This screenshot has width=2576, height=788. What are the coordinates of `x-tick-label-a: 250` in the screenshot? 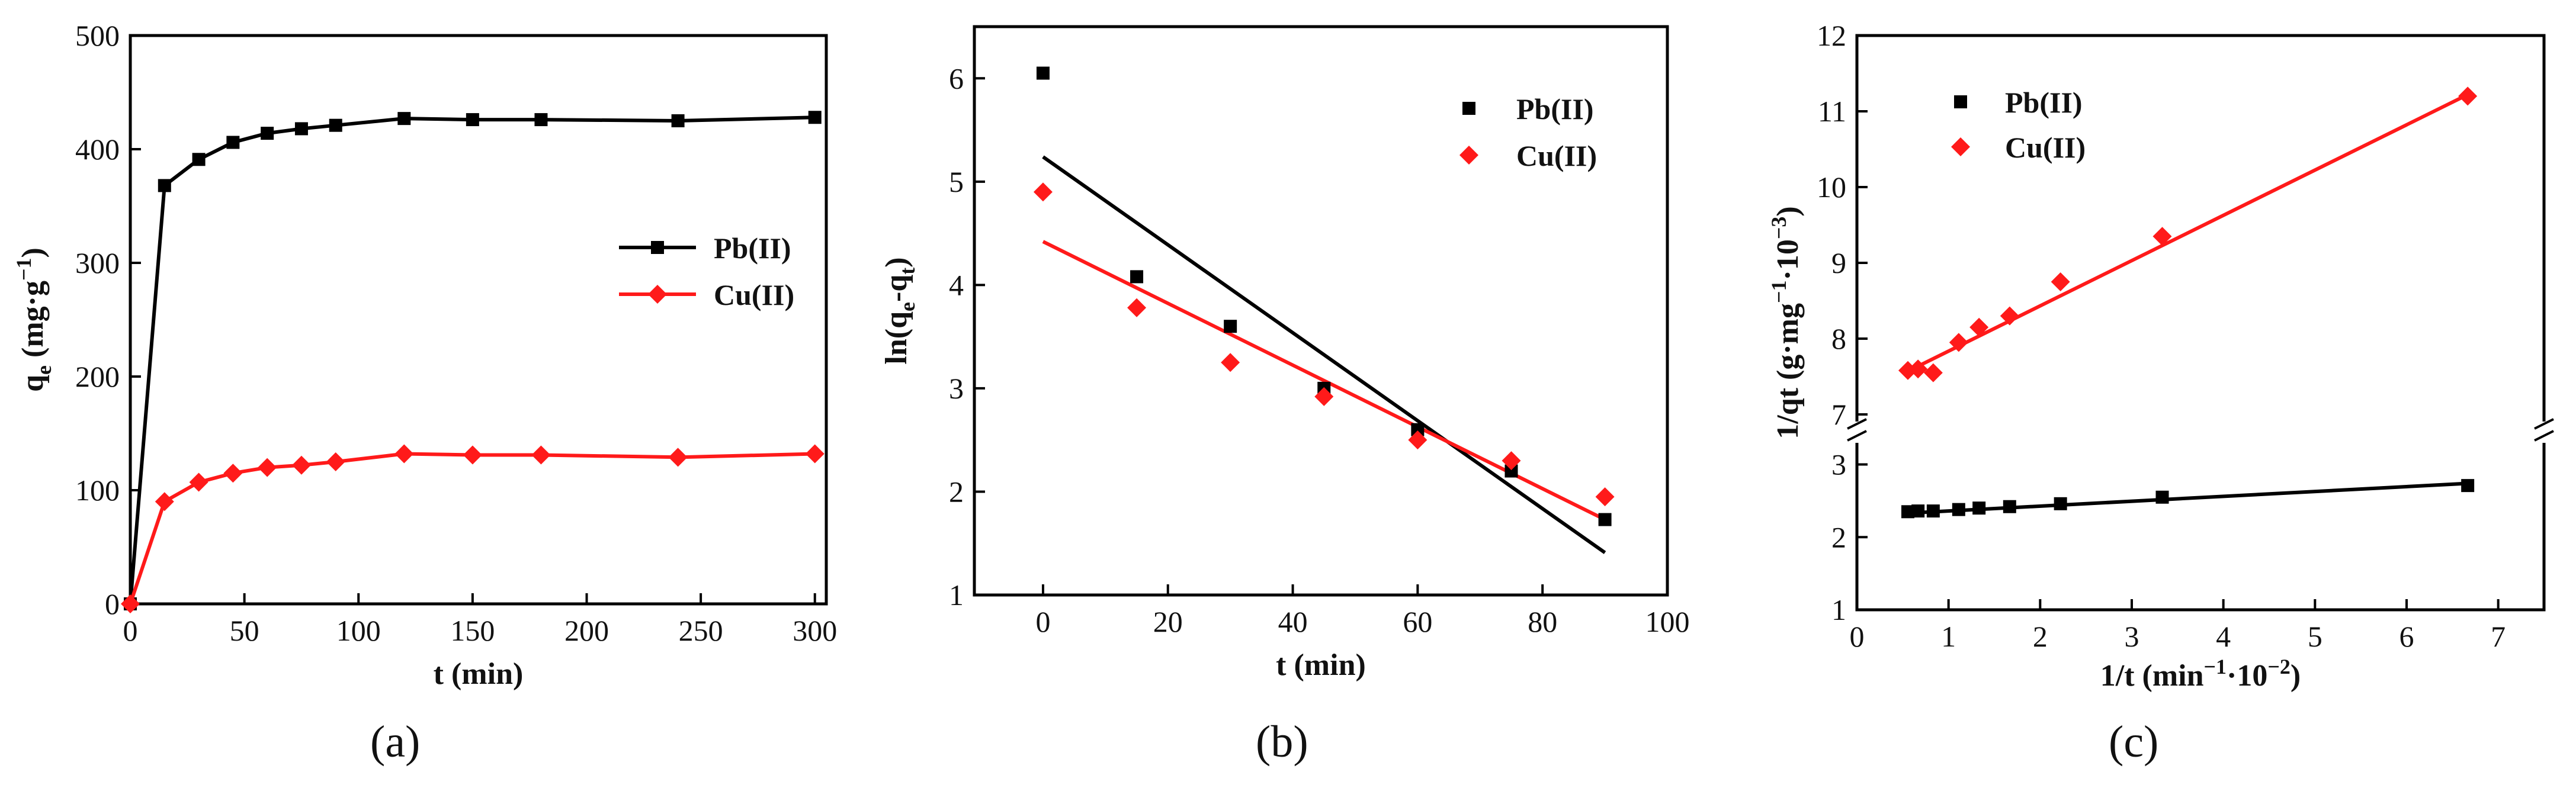 It's located at (701, 630).